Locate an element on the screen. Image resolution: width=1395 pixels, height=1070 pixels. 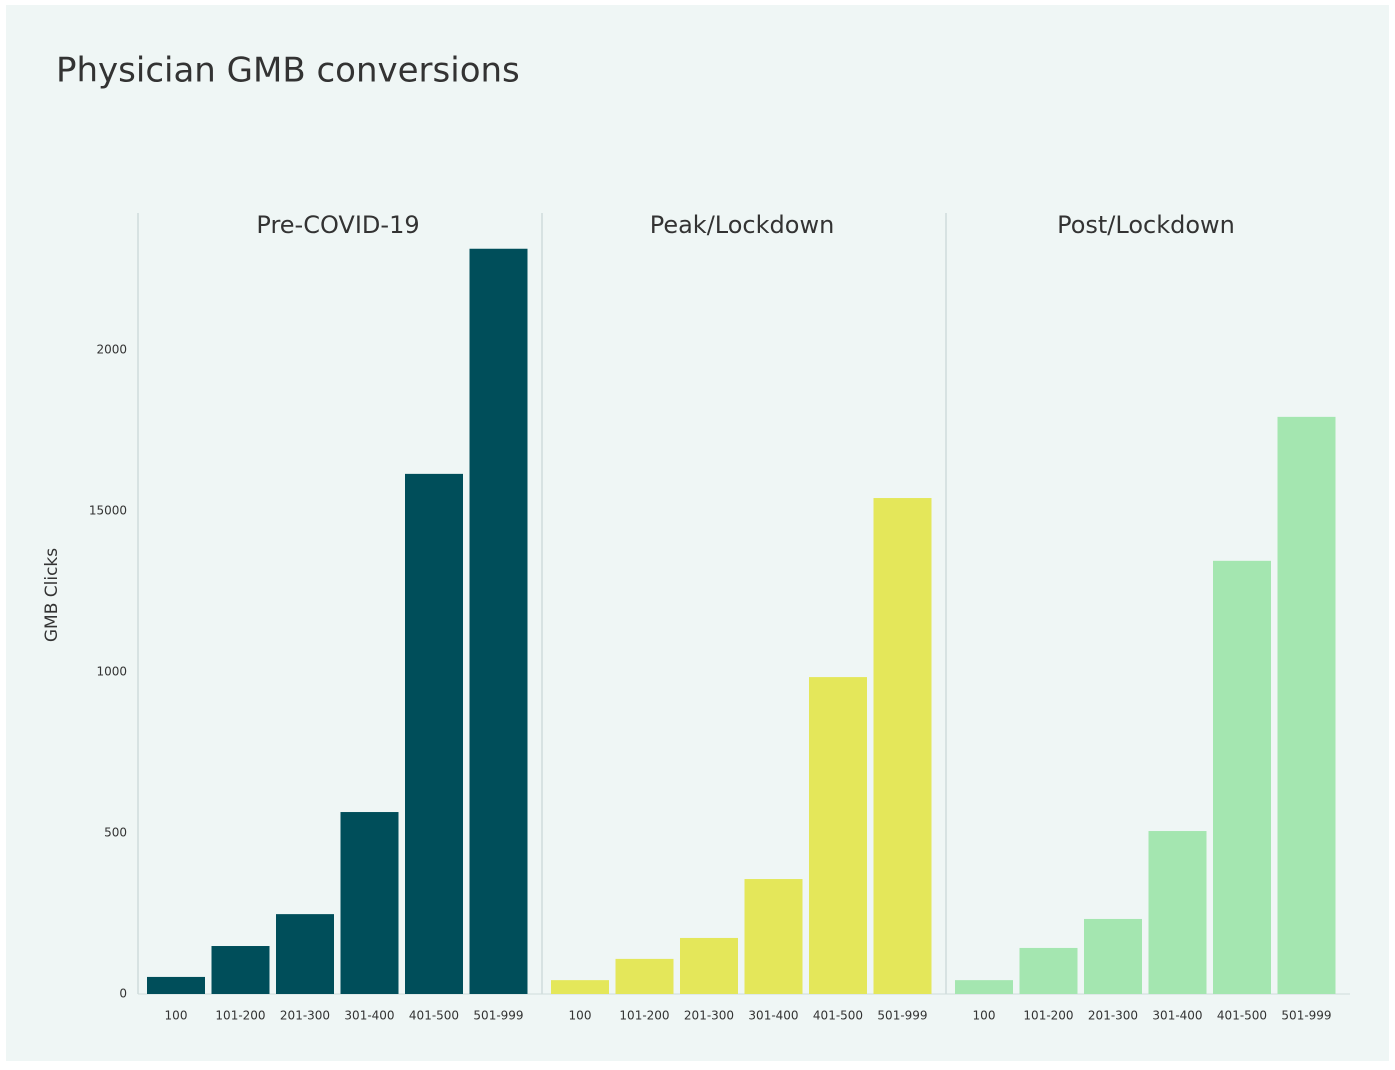
y-tick-label: 15000 is located at coordinates (108, 510).